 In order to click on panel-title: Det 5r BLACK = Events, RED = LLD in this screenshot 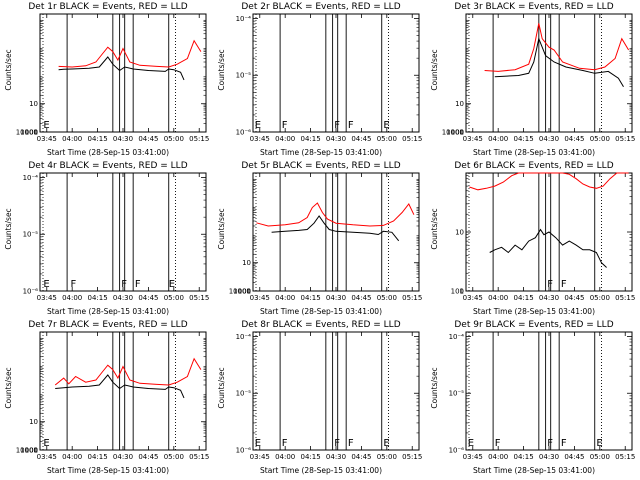, I will do `click(320, 166)`.